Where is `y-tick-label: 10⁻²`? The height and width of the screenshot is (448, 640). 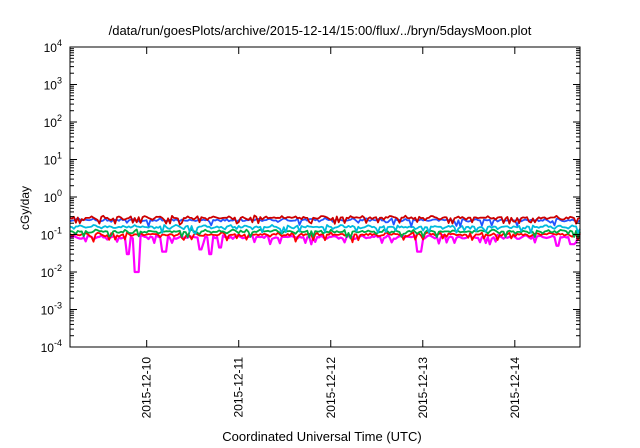 y-tick-label: 10⁻² is located at coordinates (51, 271).